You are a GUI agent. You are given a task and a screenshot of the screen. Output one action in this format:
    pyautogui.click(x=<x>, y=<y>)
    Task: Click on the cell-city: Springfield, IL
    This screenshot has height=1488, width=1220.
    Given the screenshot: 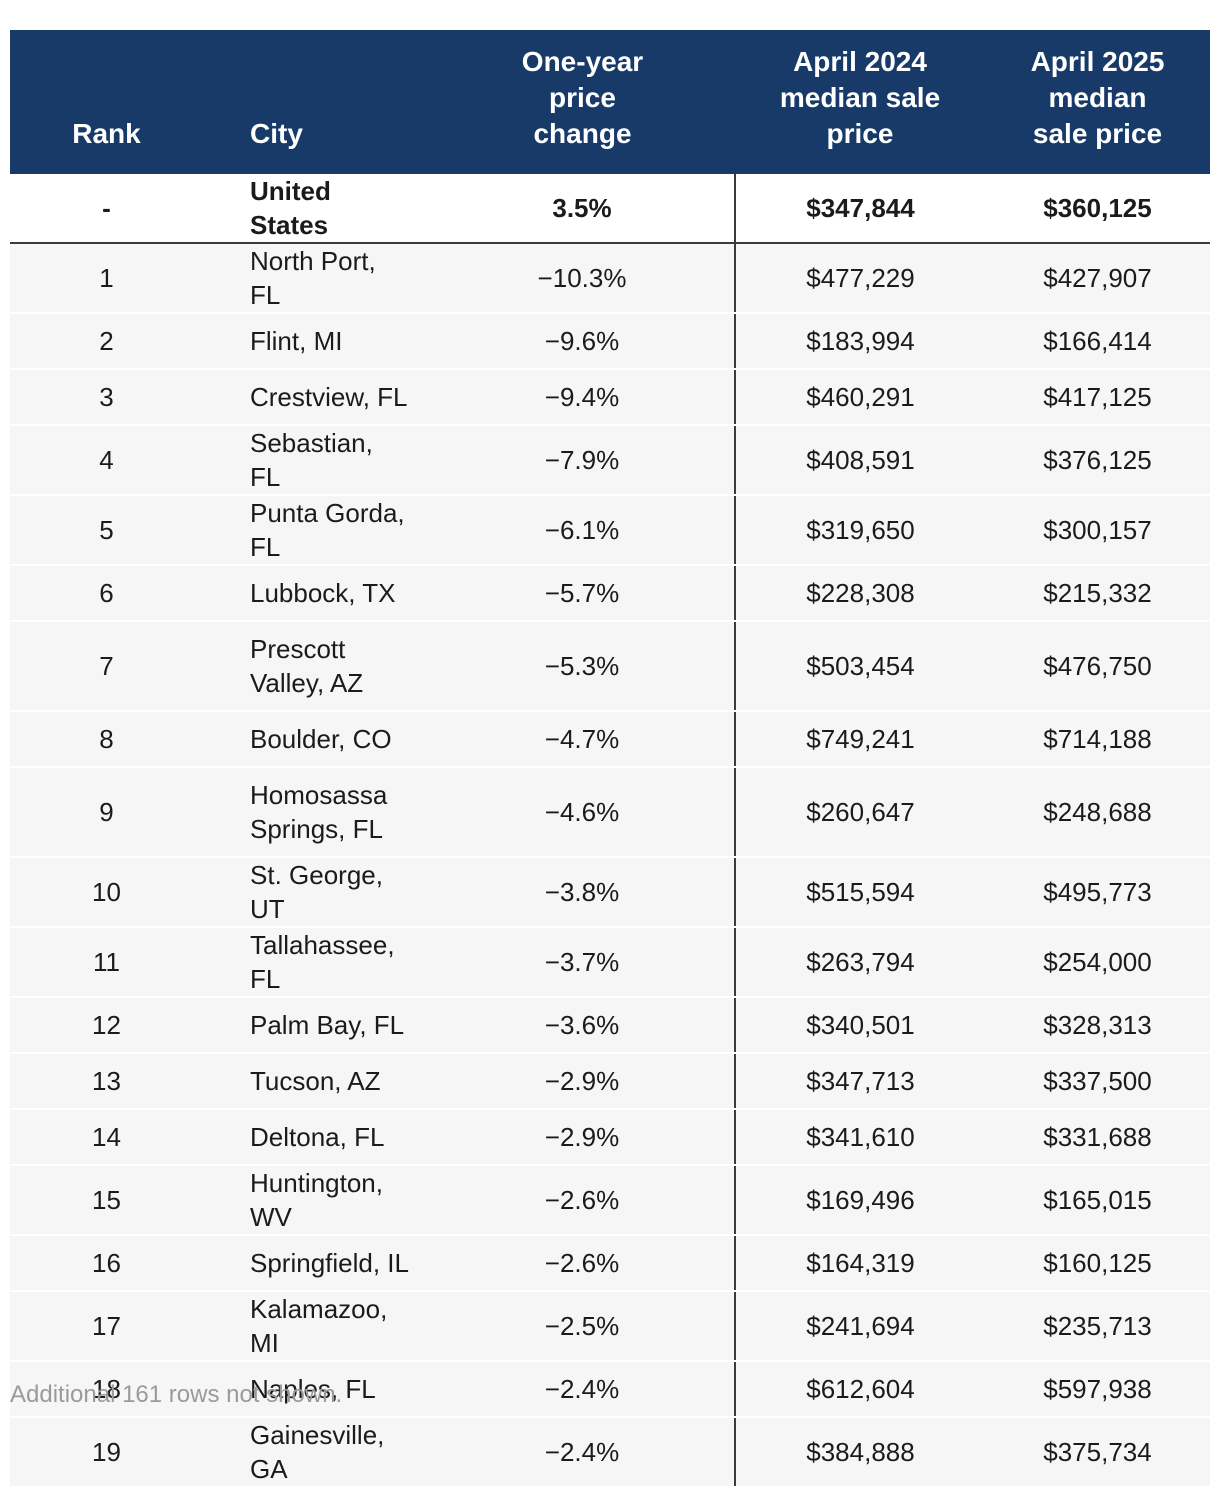 What is the action you would take?
    pyautogui.click(x=316, y=1263)
    